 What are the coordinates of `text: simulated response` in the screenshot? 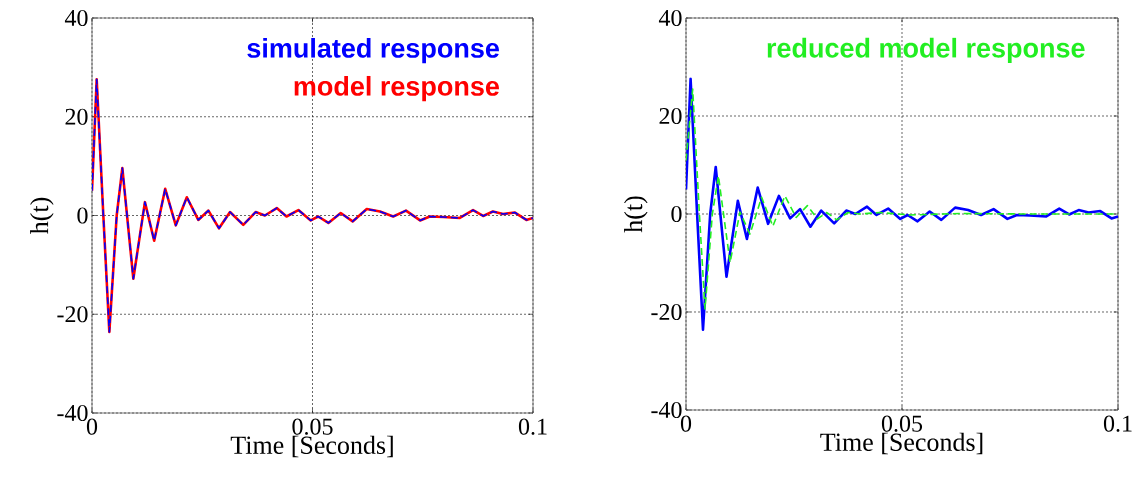 It's located at (373, 50).